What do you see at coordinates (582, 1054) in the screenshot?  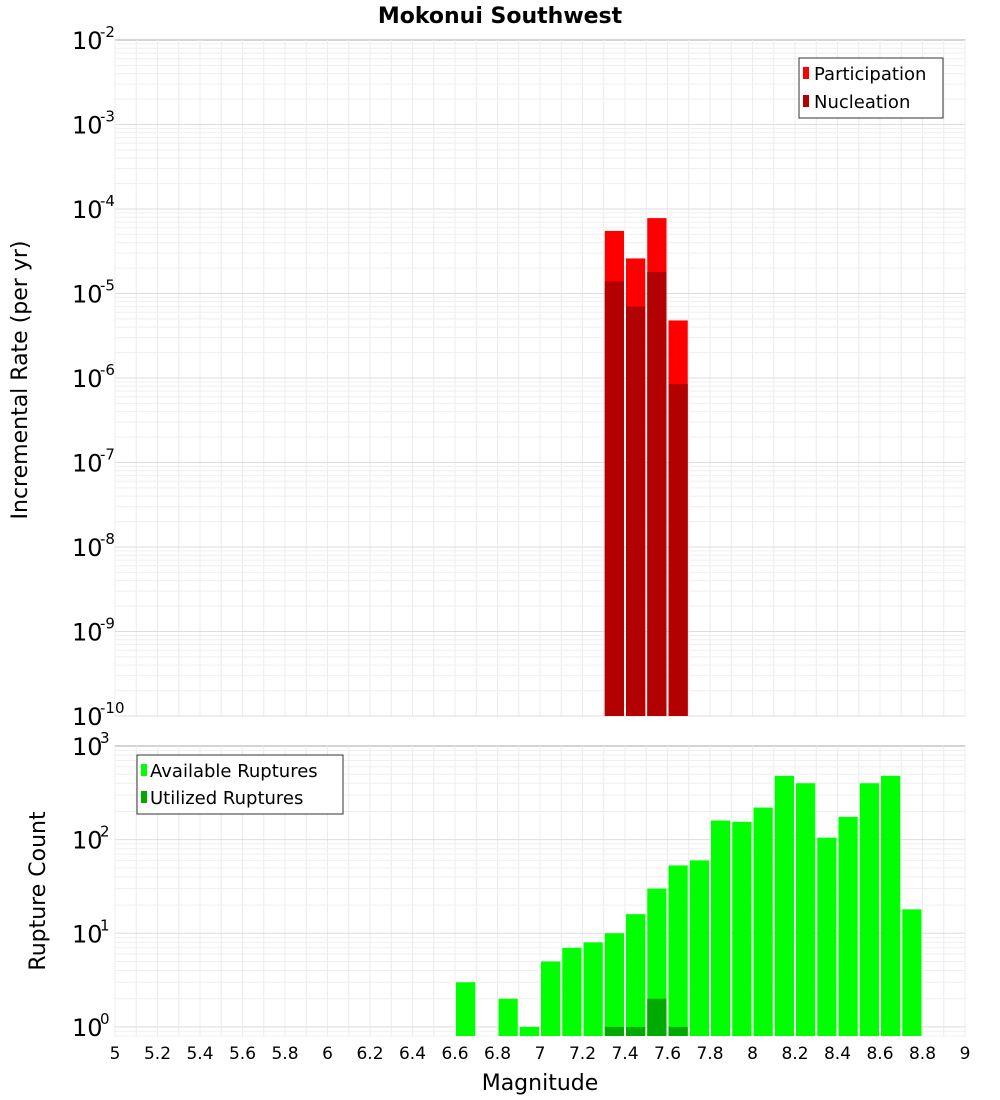 I see `x-tick-label: 7.2` at bounding box center [582, 1054].